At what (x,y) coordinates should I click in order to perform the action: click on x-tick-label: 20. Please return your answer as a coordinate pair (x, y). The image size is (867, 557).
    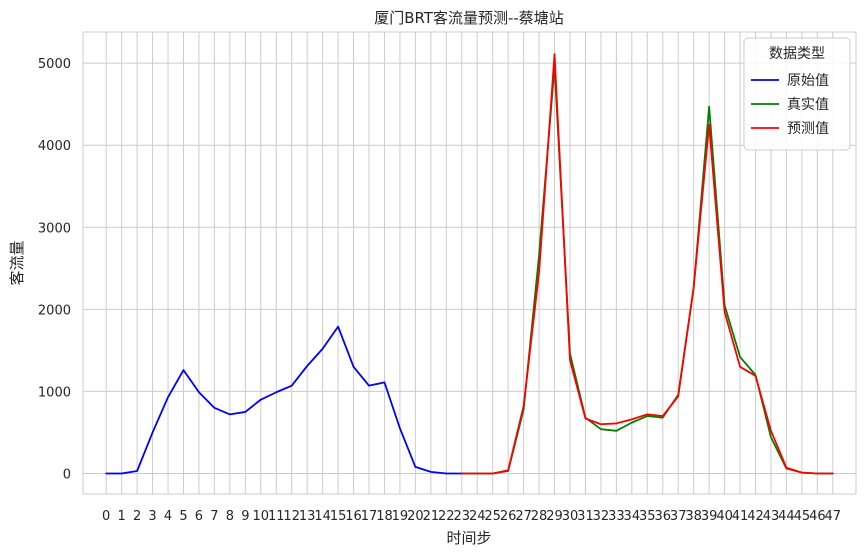
    Looking at the image, I should click on (415, 516).